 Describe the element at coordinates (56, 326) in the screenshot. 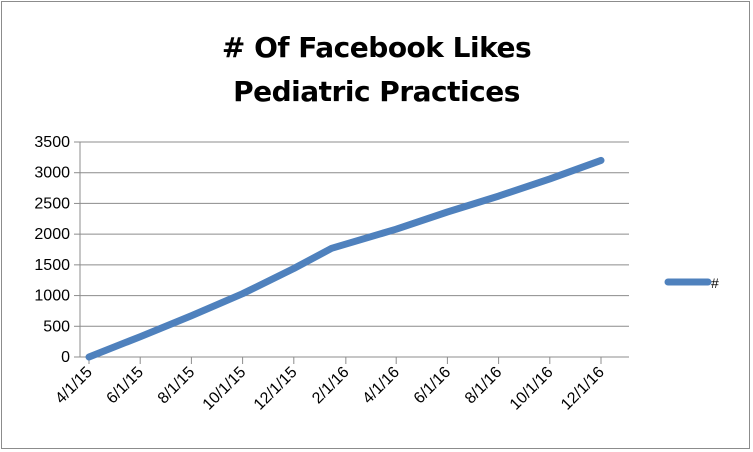

I see `y-tick-label: 500` at that location.